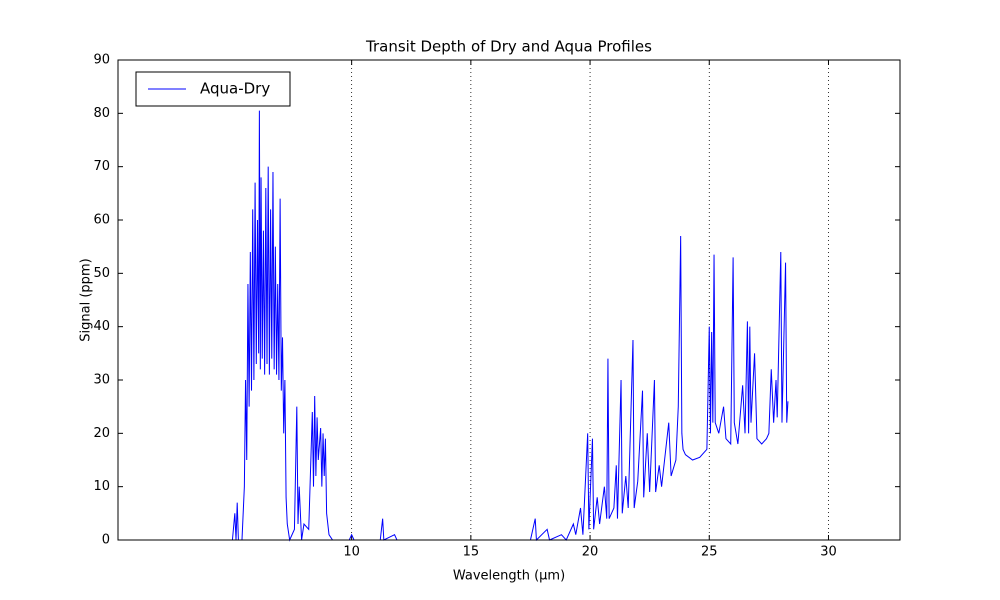 This screenshot has width=1000, height=600. I want to click on chart-title: Transit Depth of Dry and Aqua Profiles, so click(508, 47).